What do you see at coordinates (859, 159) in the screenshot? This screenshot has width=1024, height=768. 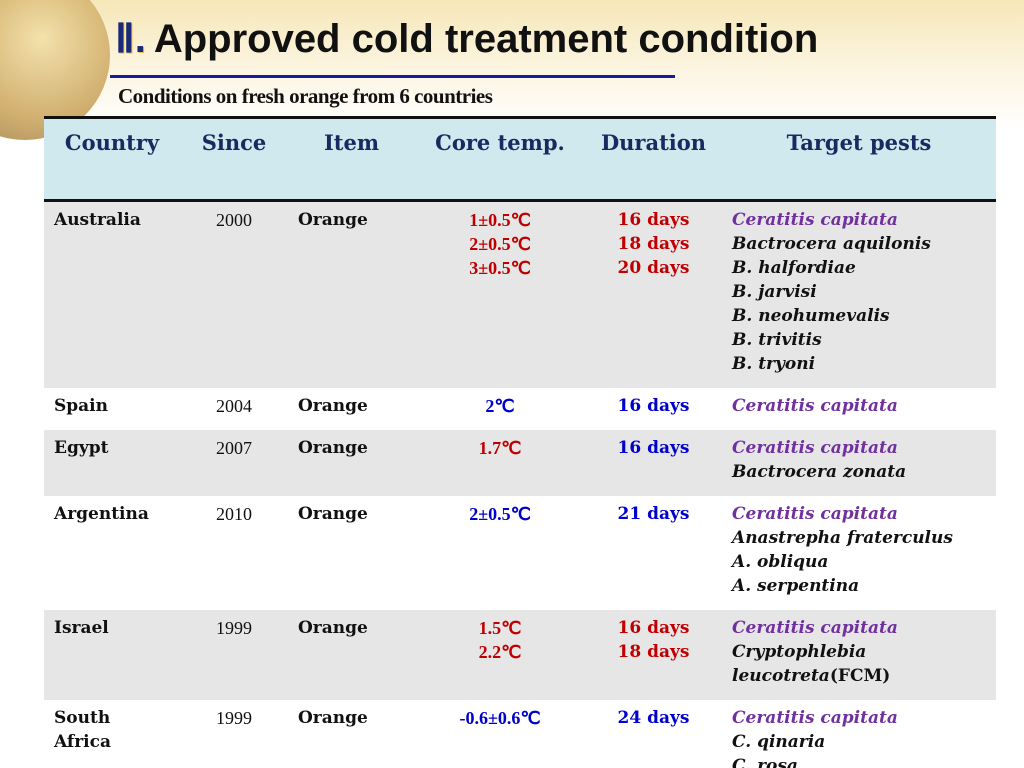 I see `column-header: Target pests` at bounding box center [859, 159].